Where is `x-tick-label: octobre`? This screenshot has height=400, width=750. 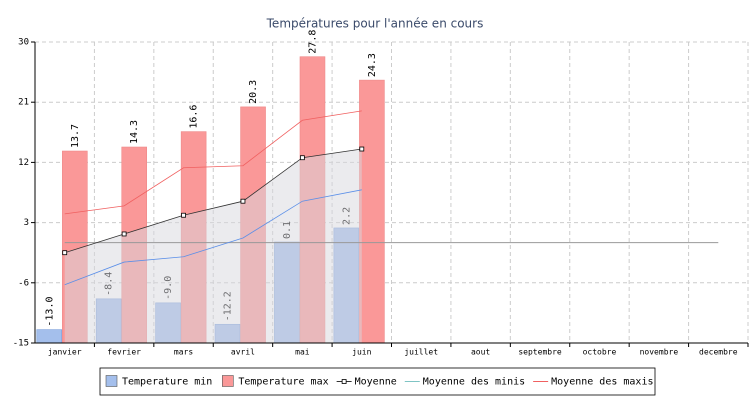 x-tick-label: octobre is located at coordinates (600, 352).